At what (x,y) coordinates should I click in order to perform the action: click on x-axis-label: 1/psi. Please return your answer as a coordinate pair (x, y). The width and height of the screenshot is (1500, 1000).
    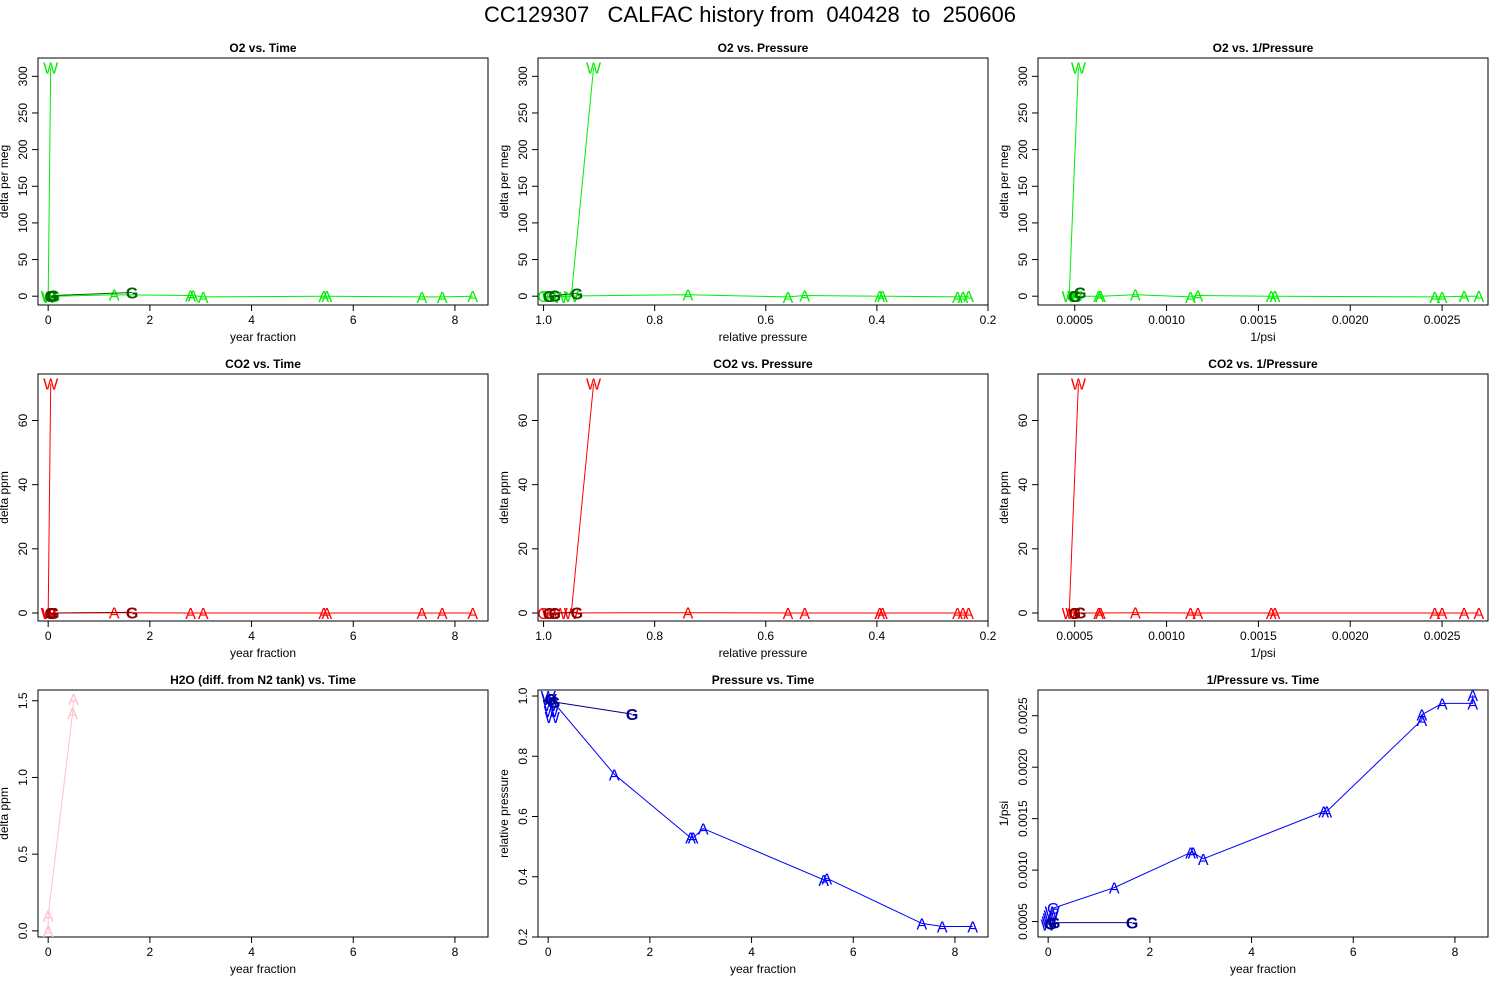
    Looking at the image, I should click on (1262, 653).